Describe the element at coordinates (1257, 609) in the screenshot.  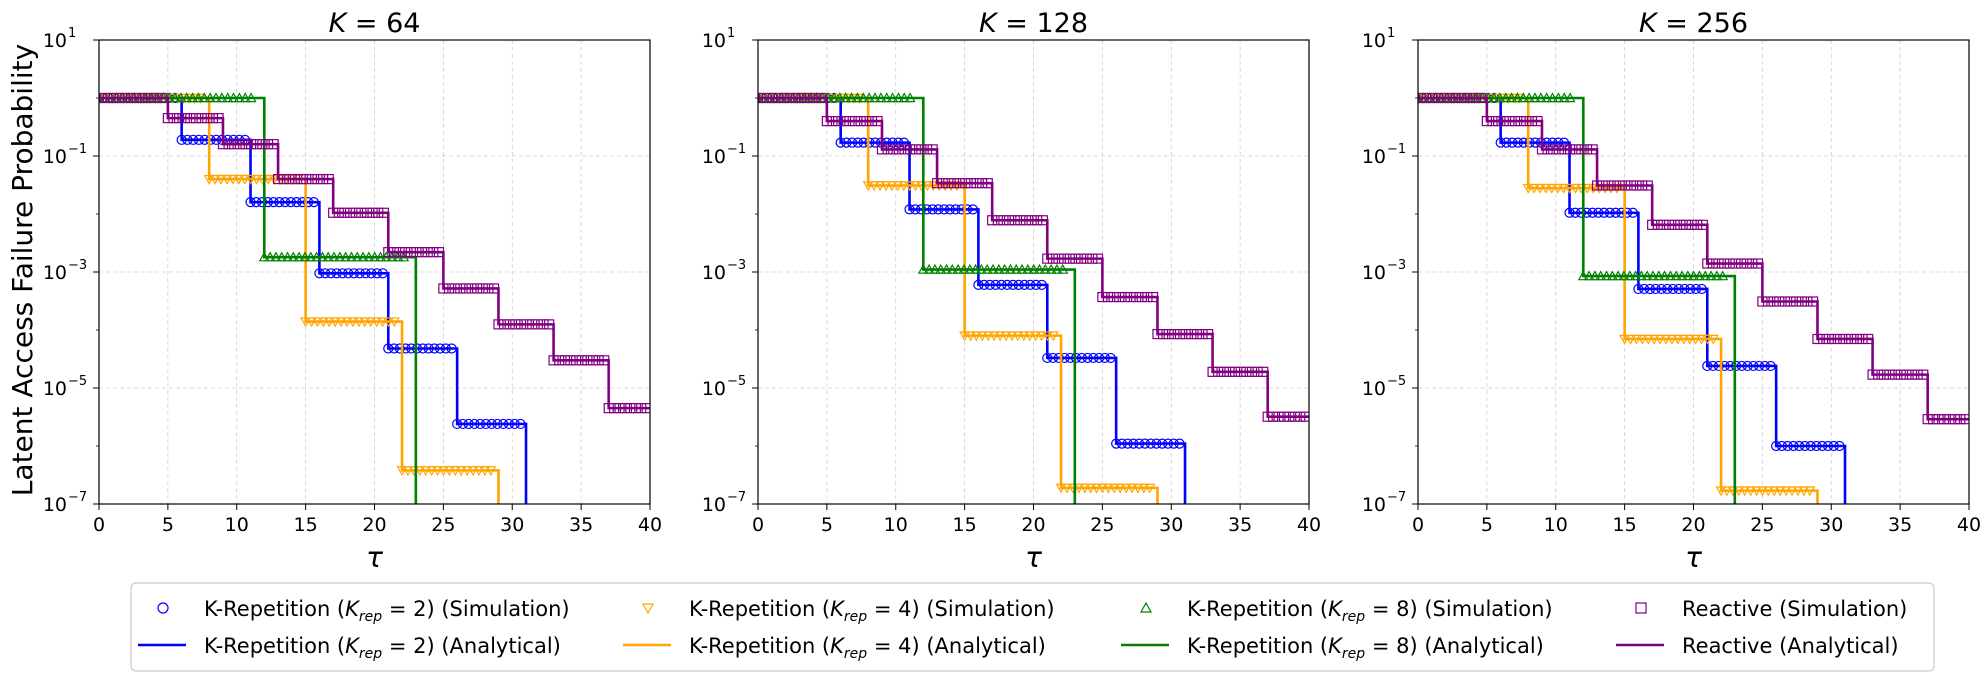
I see `legend-label-prefix: K-Repetition (` at that location.